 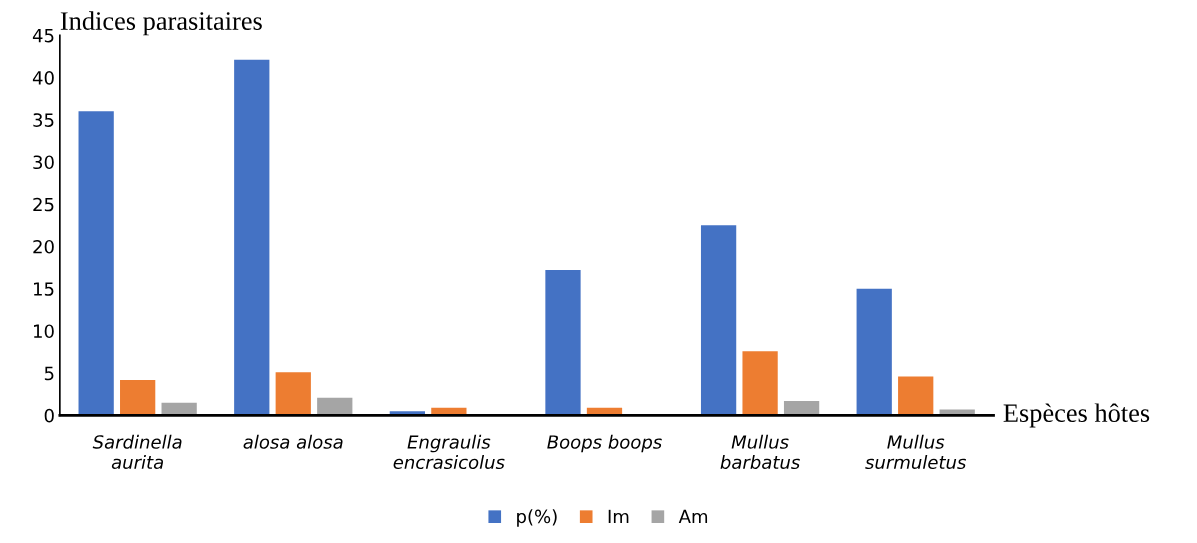 I want to click on legend-label: Am, so click(x=693, y=516).